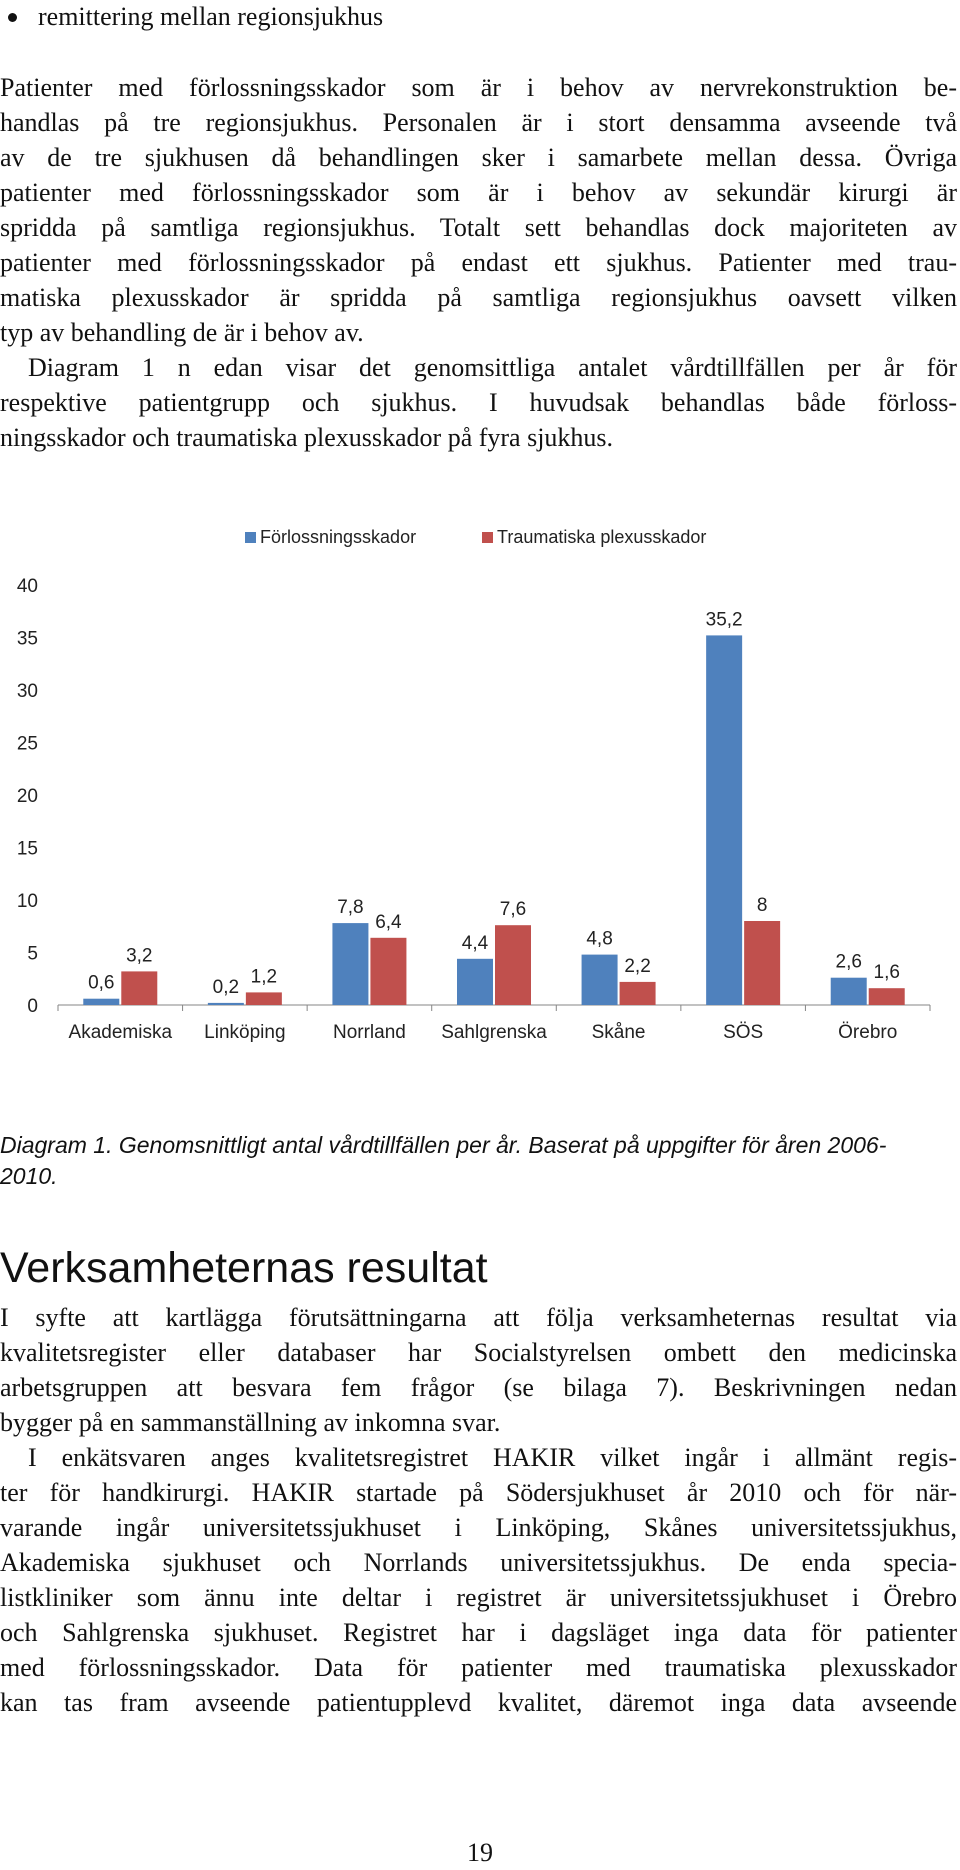 The image size is (960, 1870). What do you see at coordinates (743, 1032) in the screenshot?
I see `x-tick-label: SÖS` at bounding box center [743, 1032].